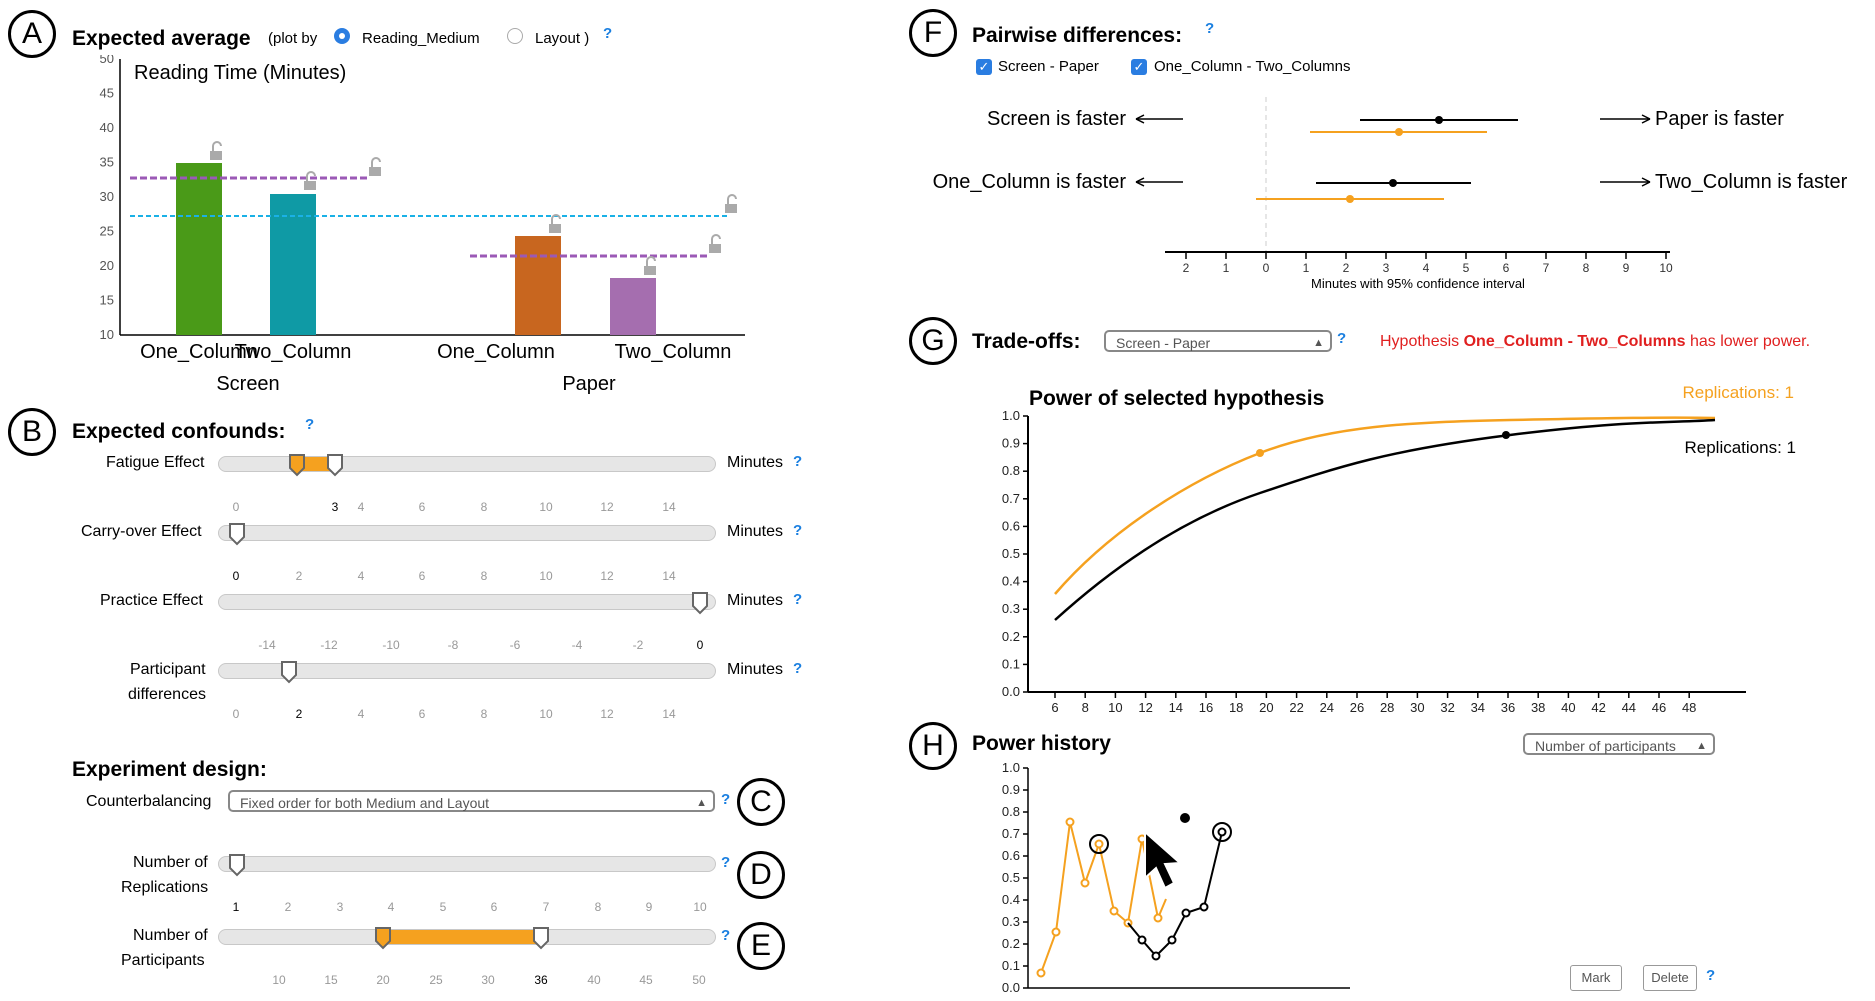 This screenshot has height=1001, width=1875. What do you see at coordinates (383, 938) in the screenshot?
I see `participants-handle-low` at bounding box center [383, 938].